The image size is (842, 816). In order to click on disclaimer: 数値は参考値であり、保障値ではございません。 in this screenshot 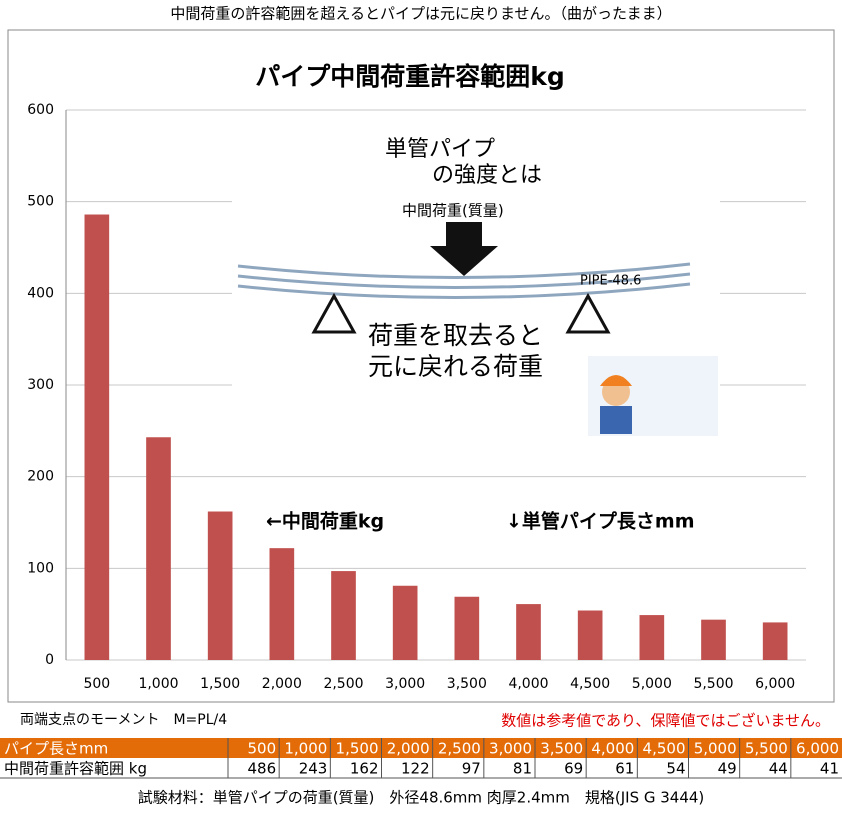, I will do `click(665, 721)`.